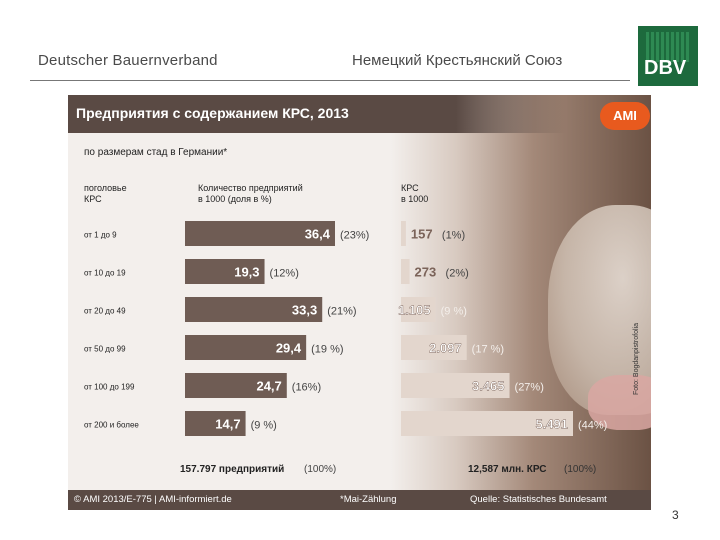  What do you see at coordinates (330, 80) in the screenshot?
I see `header-divider` at bounding box center [330, 80].